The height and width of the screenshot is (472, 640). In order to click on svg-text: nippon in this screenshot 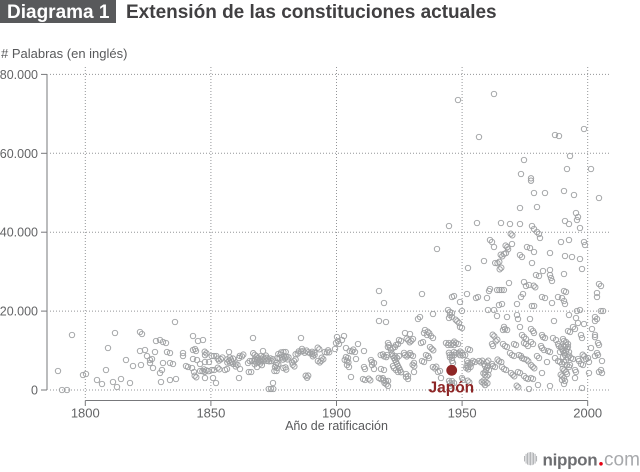, I will do `click(570, 460)`.